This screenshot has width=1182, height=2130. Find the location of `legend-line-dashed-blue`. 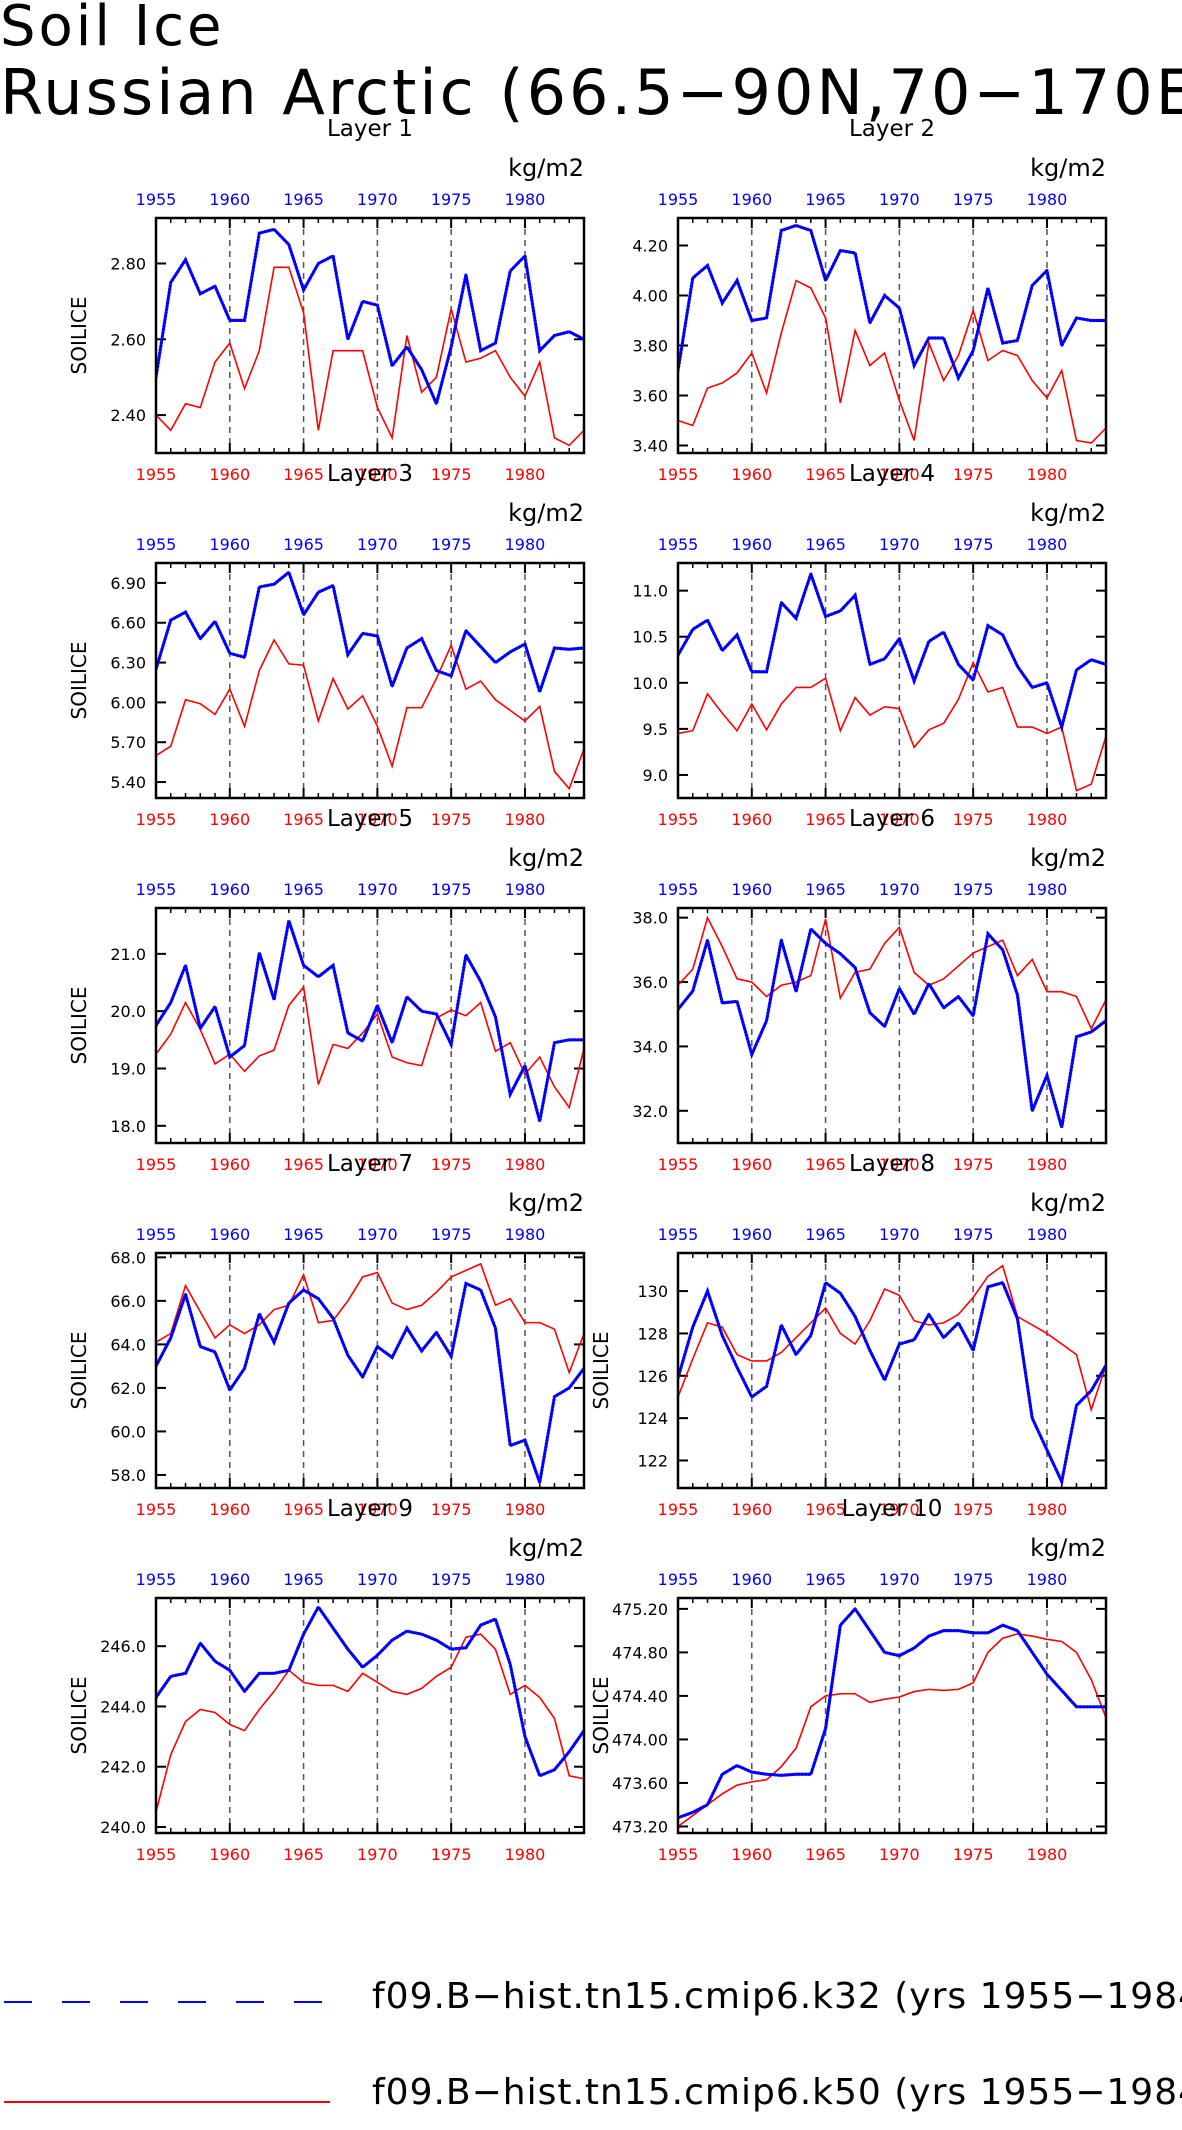

legend-line-dashed-blue is located at coordinates (167, 2002).